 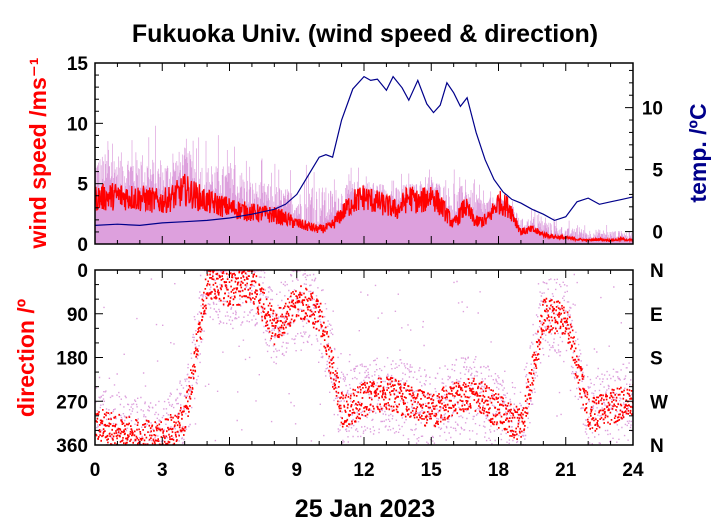 What do you see at coordinates (432, 470) in the screenshot?
I see `x-tick-label: 15` at bounding box center [432, 470].